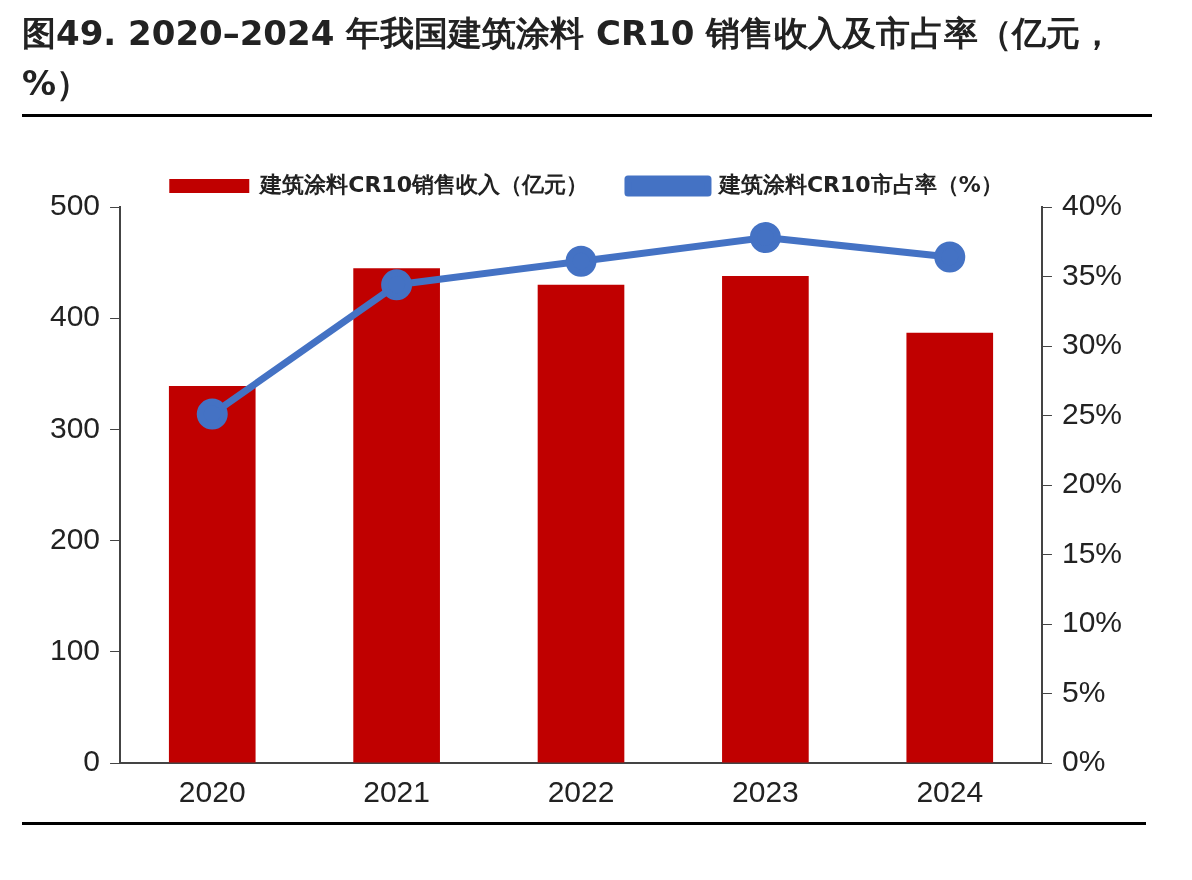  Describe the element at coordinates (1091, 483) in the screenshot. I see `y2-tick-label: 20%` at that location.